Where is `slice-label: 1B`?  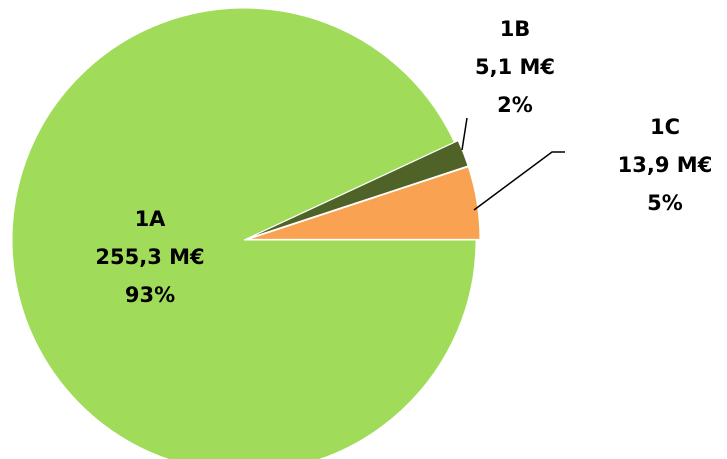
slice-label: 1B is located at coordinates (515, 29).